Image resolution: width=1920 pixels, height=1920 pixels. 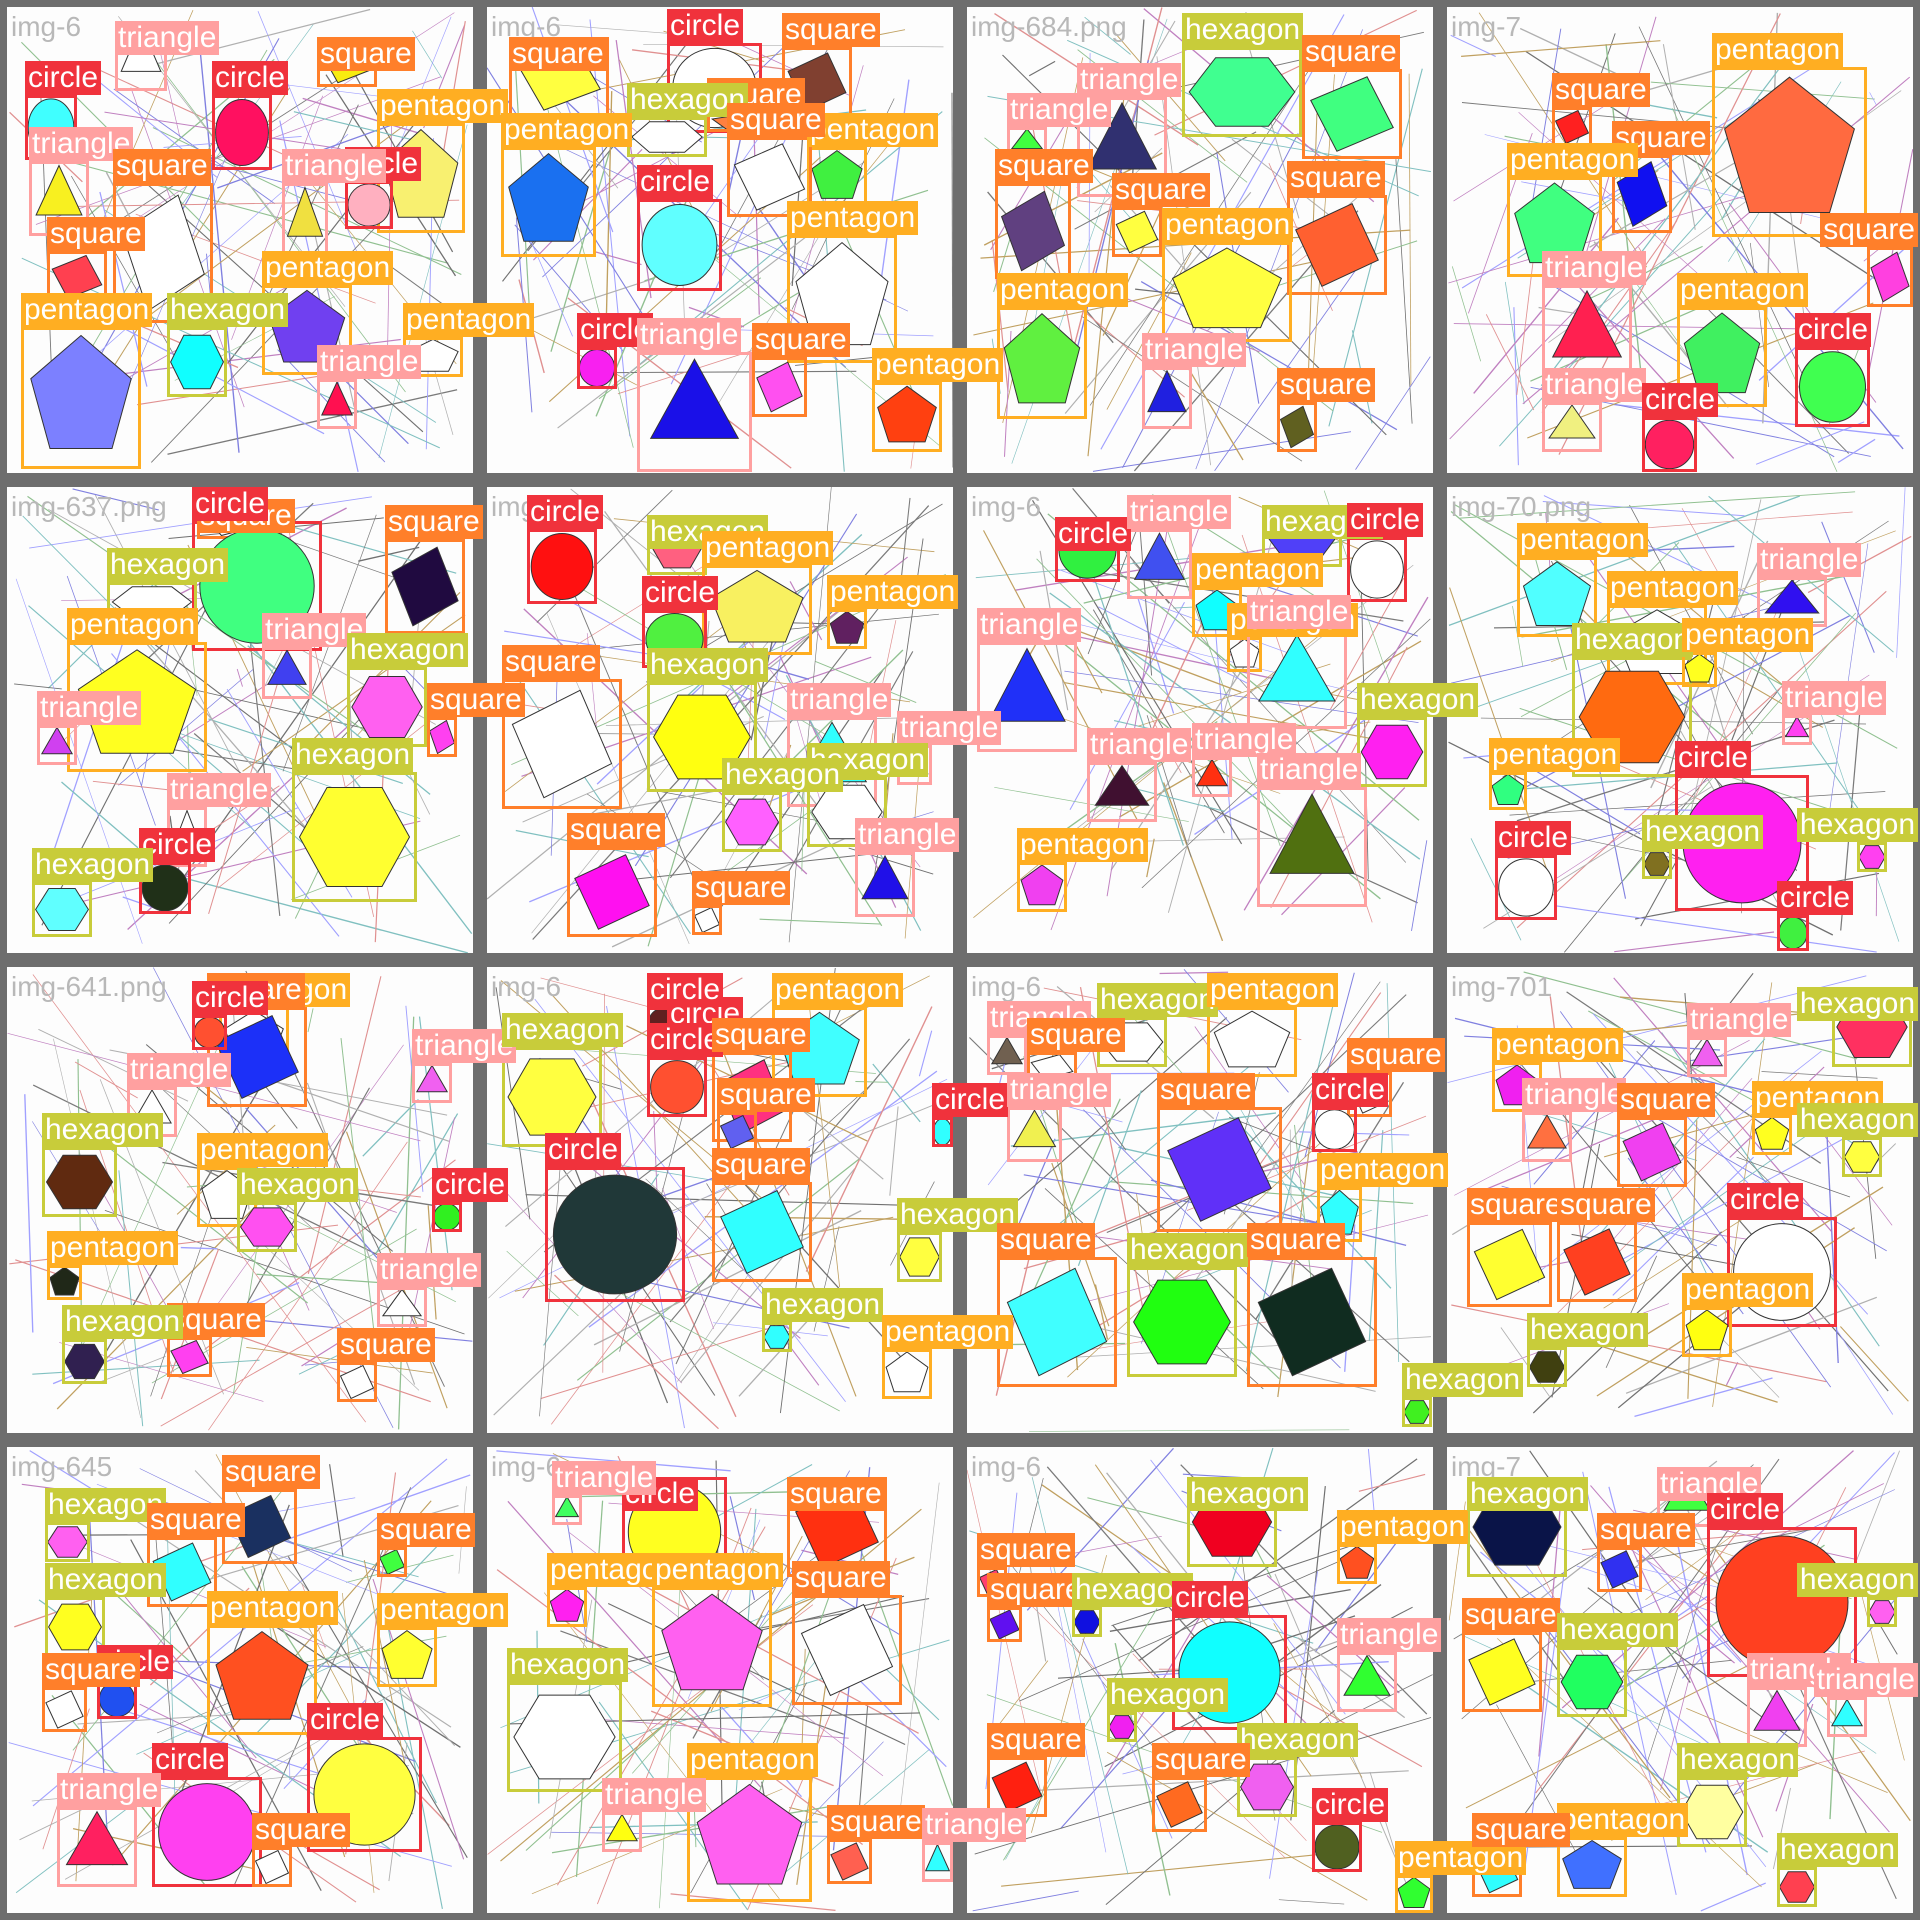 What do you see at coordinates (89, 506) in the screenshot?
I see `tile-filename: img-637.png` at bounding box center [89, 506].